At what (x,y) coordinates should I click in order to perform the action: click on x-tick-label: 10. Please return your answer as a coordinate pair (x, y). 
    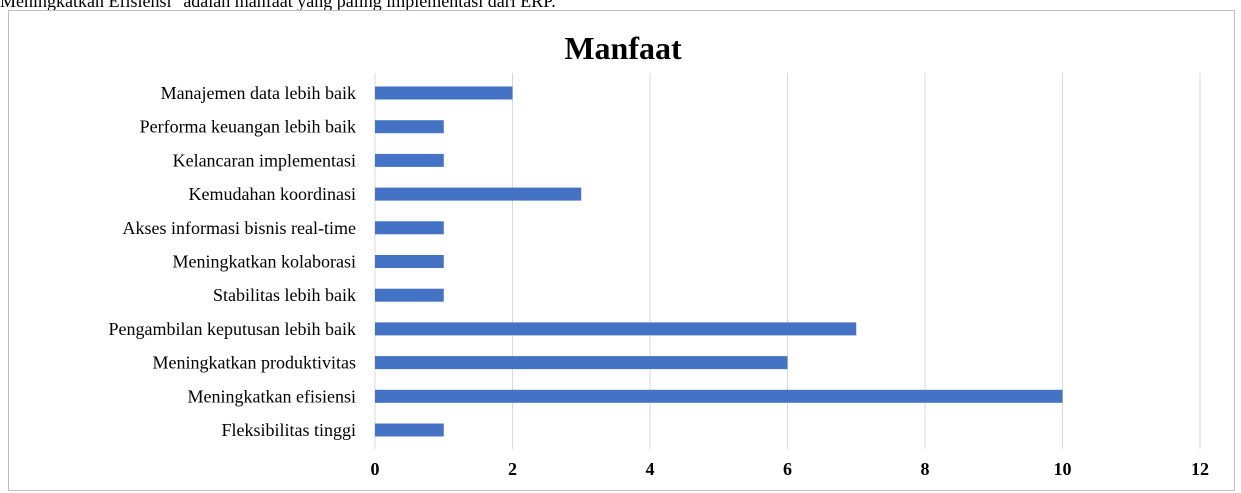
    Looking at the image, I should click on (1063, 469).